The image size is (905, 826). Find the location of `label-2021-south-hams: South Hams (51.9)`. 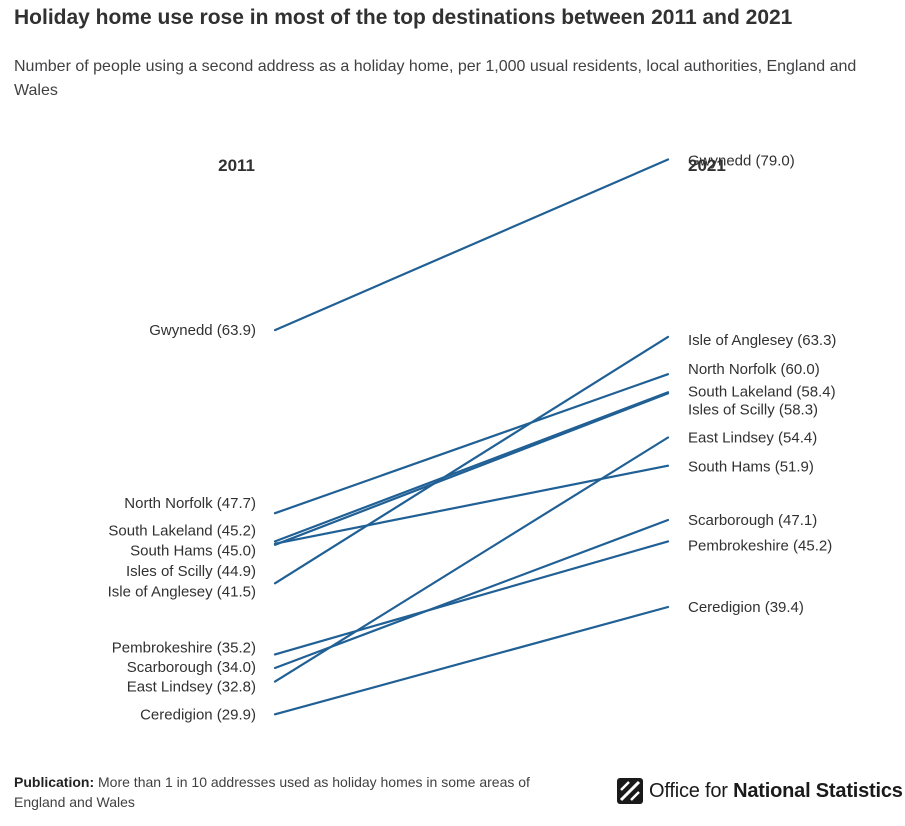

label-2021-south-hams: South Hams (51.9) is located at coordinates (751, 467).